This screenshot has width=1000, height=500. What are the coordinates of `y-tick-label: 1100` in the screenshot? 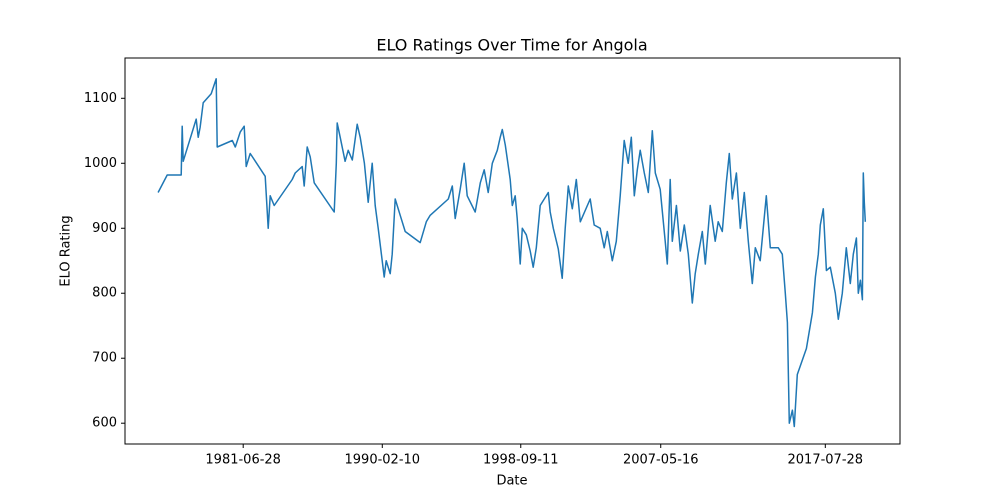 It's located at (100, 98).